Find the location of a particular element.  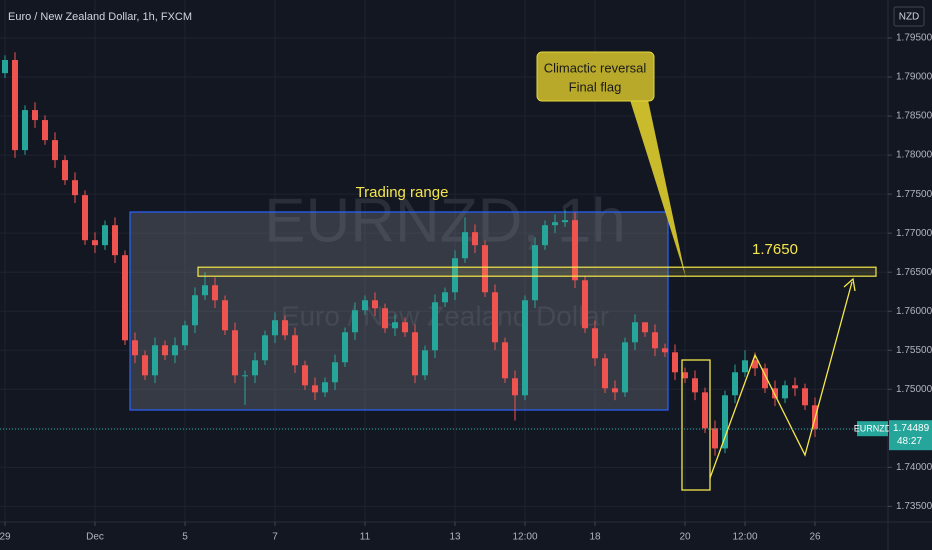

y-tick-label: 1.75000 is located at coordinates (914, 389).